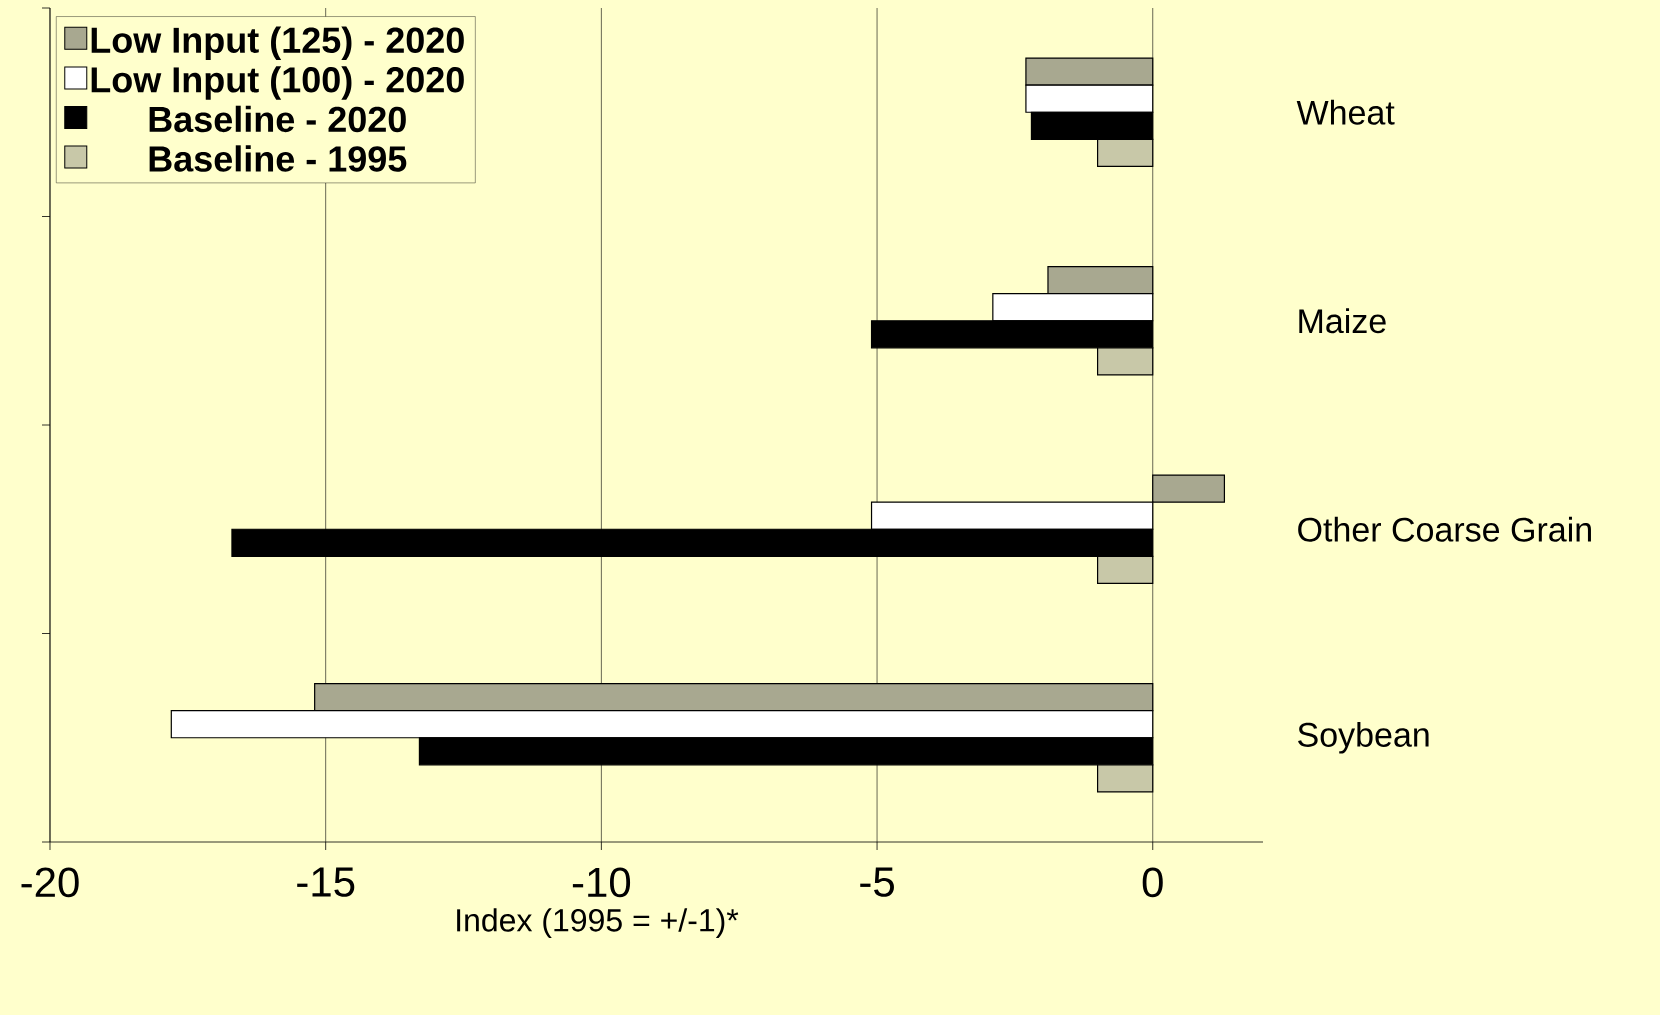 Image resolution: width=1660 pixels, height=1015 pixels. What do you see at coordinates (277, 43) in the screenshot?
I see `legend-label: Low Input (125) - 2020` at bounding box center [277, 43].